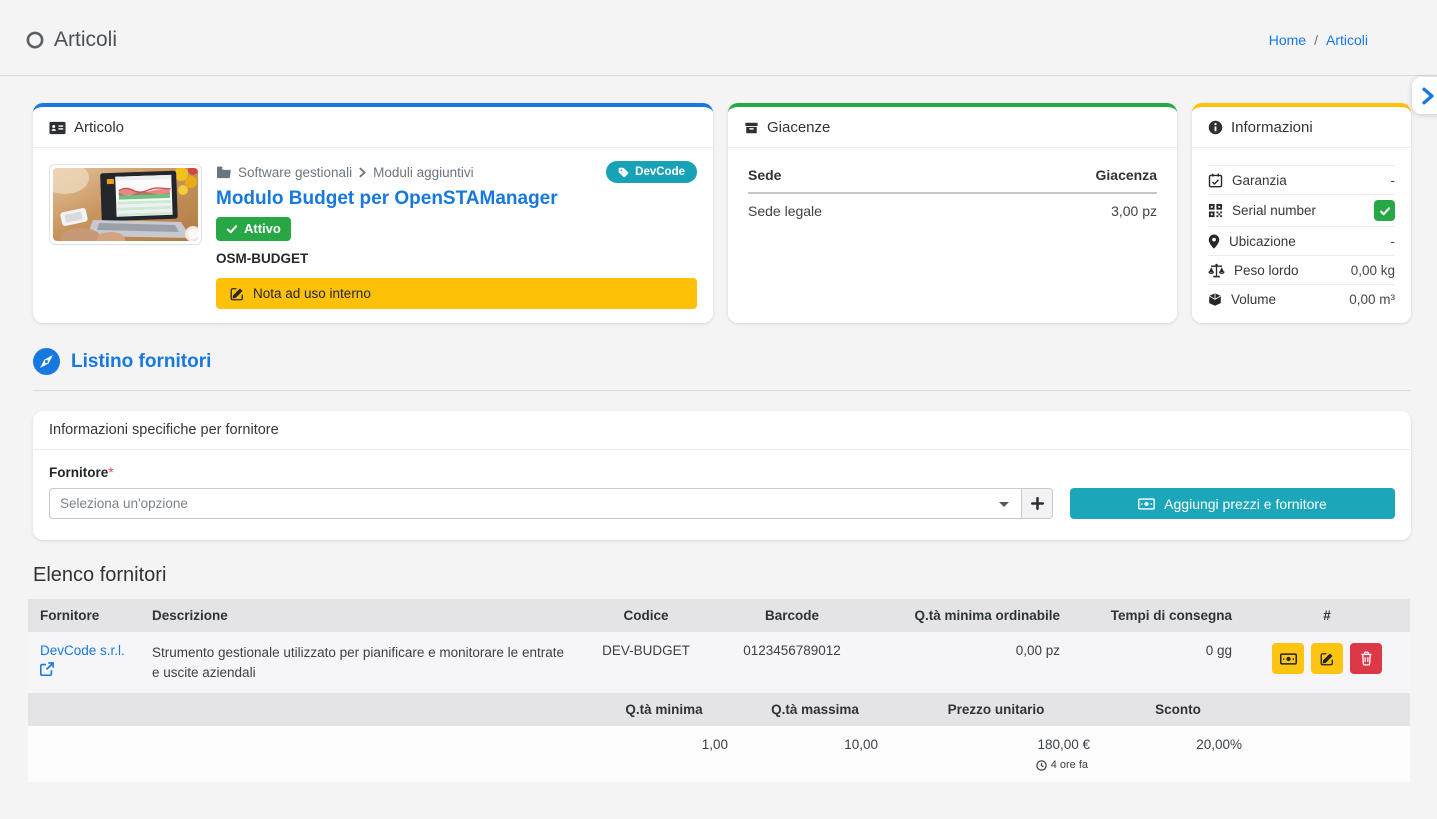  What do you see at coordinates (1178, 710) in the screenshot?
I see `col-sconto: Sconto` at bounding box center [1178, 710].